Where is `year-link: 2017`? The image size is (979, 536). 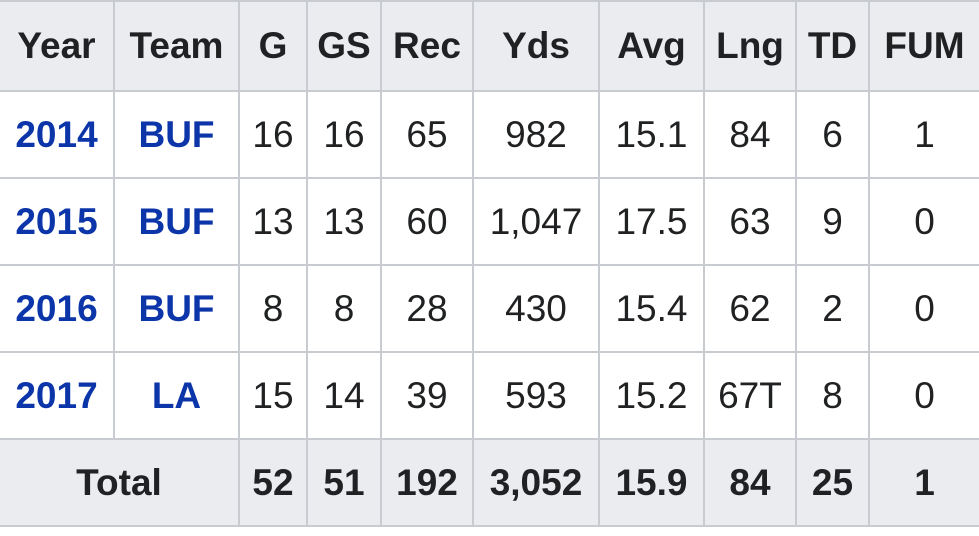
year-link: 2017 is located at coordinates (56, 395).